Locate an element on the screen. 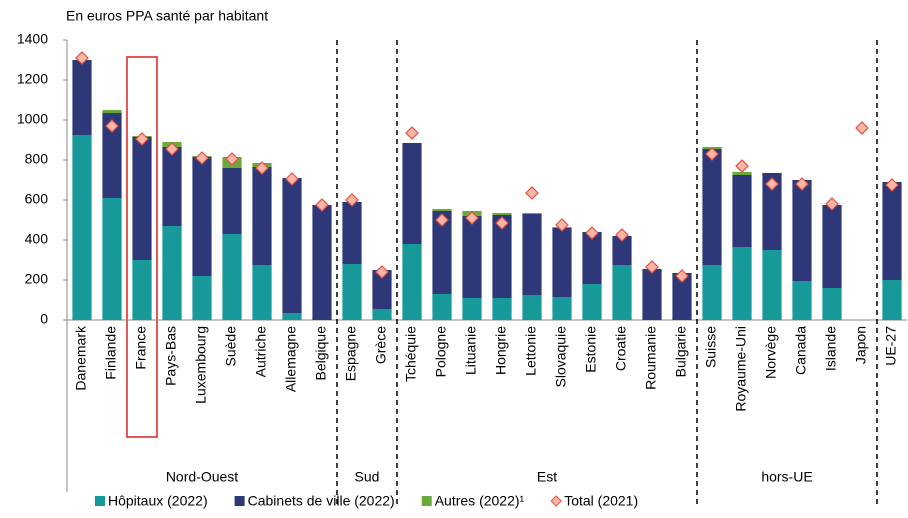 The image size is (908, 518). x-tick-label: Slovaquie is located at coordinates (561, 357).